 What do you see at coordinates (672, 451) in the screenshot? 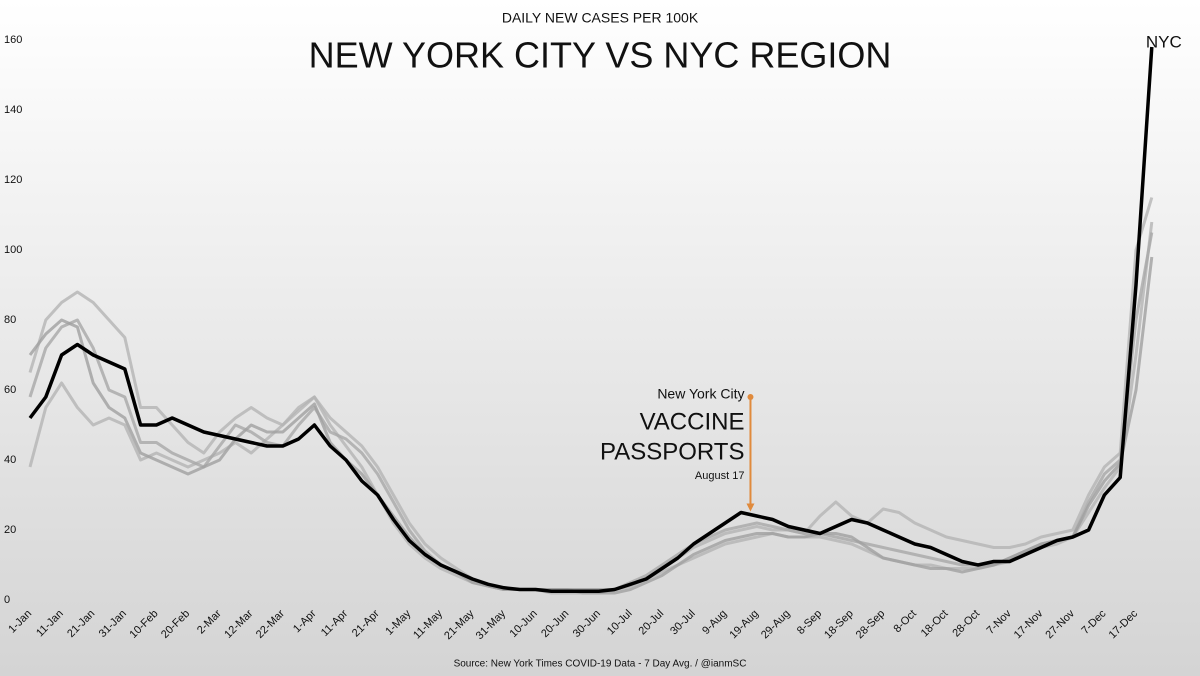
I see `annotation-text: PASSPORTS` at bounding box center [672, 451].